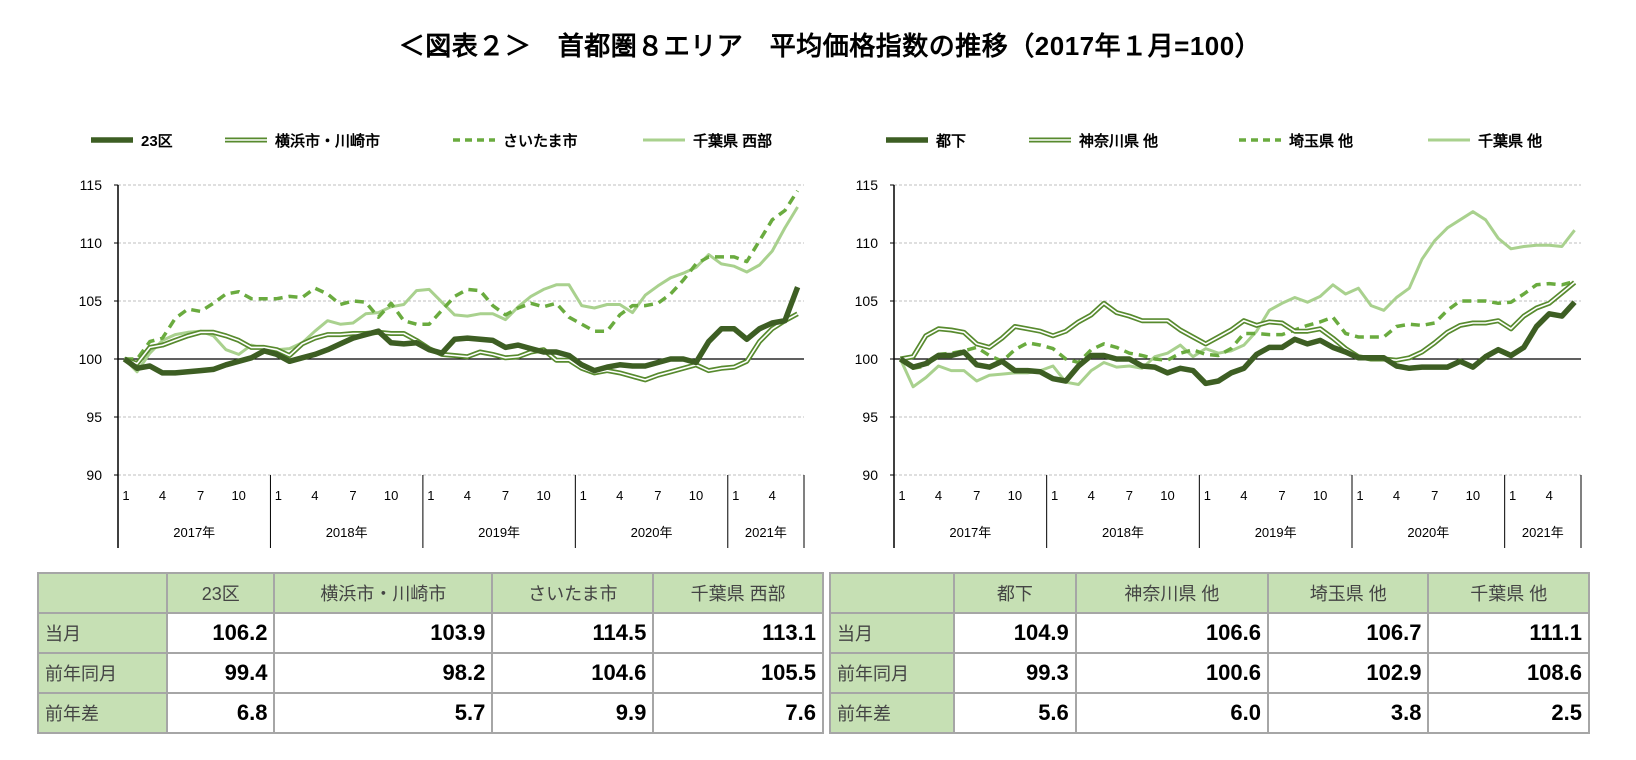 This screenshot has height=760, width=1636. I want to click on table-row: 当月 104.9 106.6 106.7 111.1, so click(1209, 633).